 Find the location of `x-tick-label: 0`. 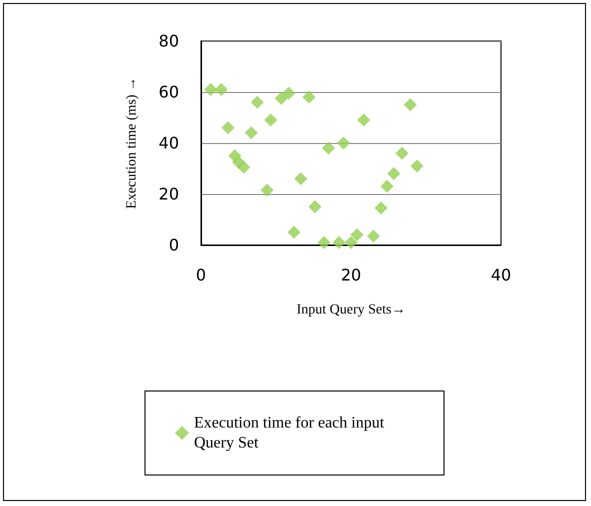

x-tick-label: 0 is located at coordinates (201, 275).